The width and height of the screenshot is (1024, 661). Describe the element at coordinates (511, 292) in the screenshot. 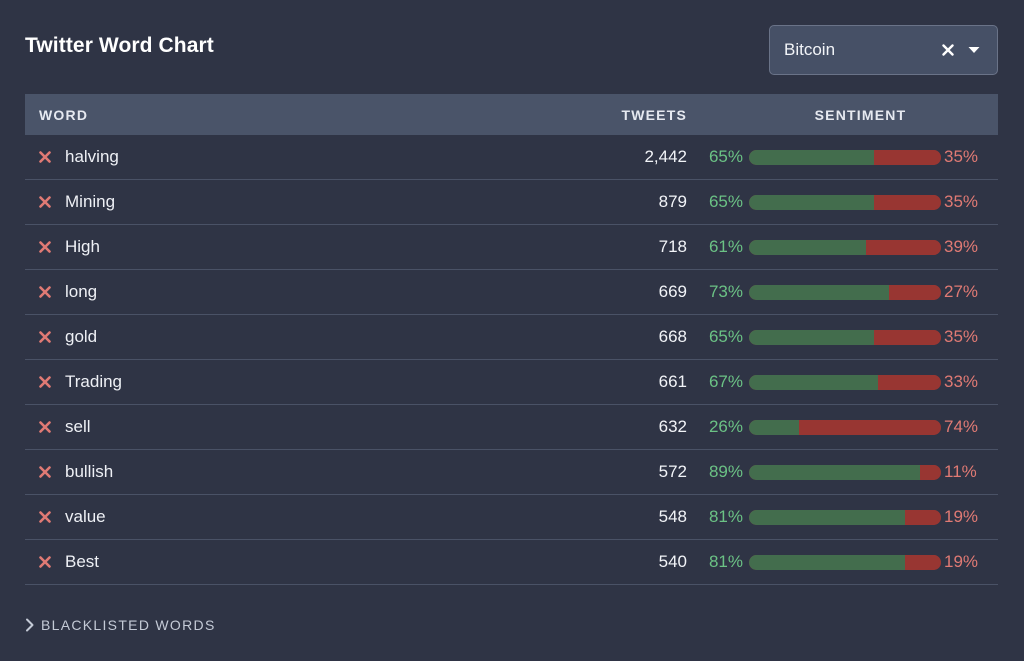

I see `table-row: long 669 73% 27%` at that location.